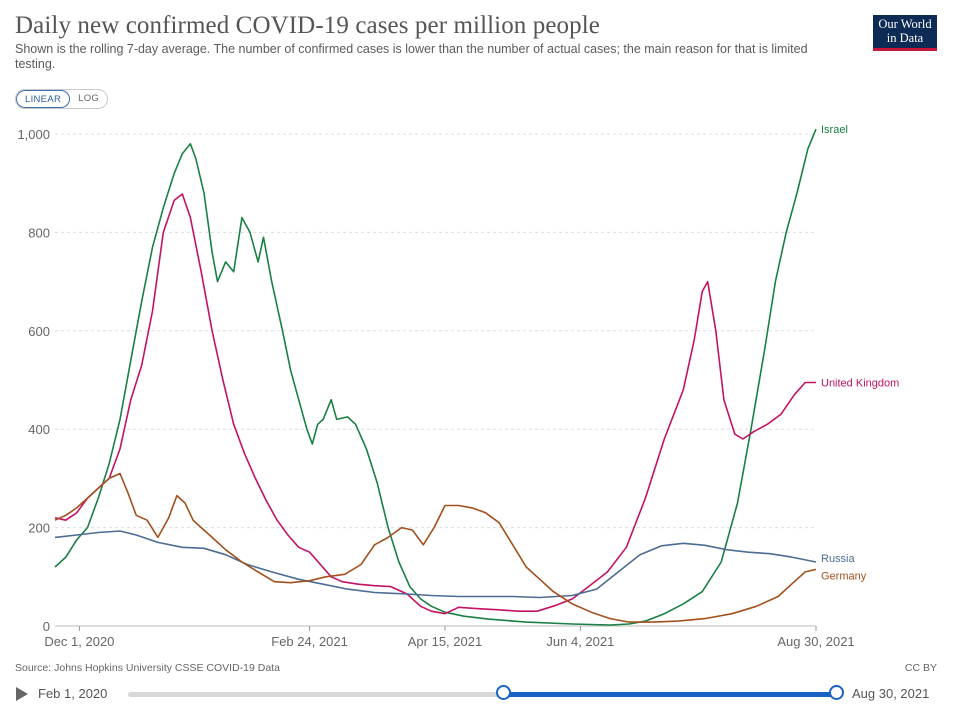 The width and height of the screenshot is (953, 711). What do you see at coordinates (580, 641) in the screenshot?
I see `x-tick-label: Jun 4, 2021` at bounding box center [580, 641].